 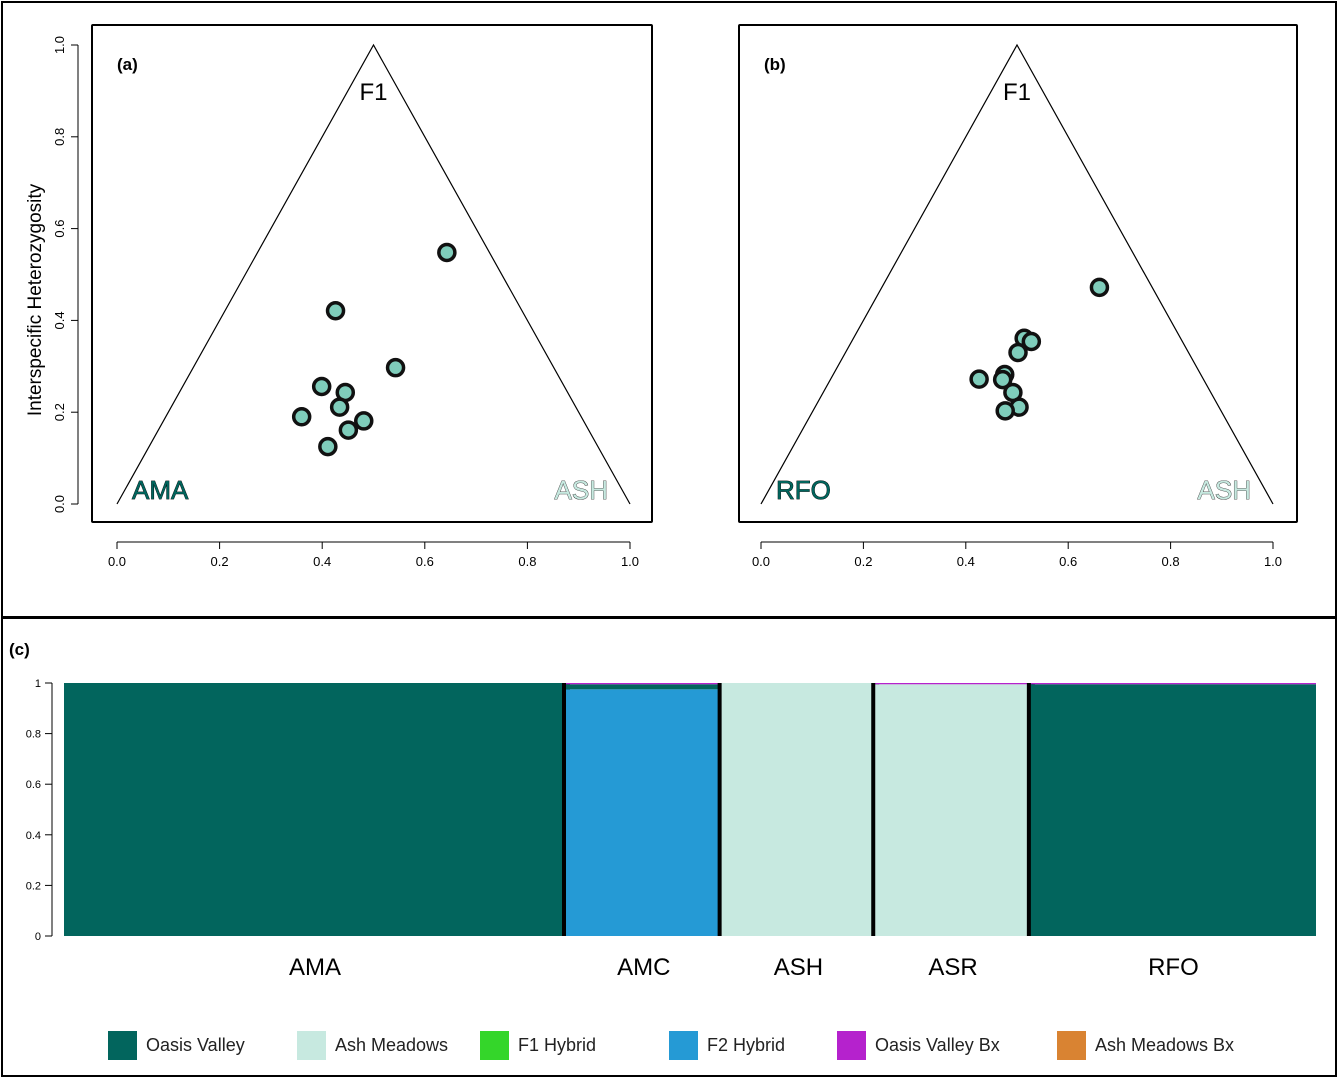 I want to click on stacked-bar-amc-f2-hybrid, so click(x=644, y=812).